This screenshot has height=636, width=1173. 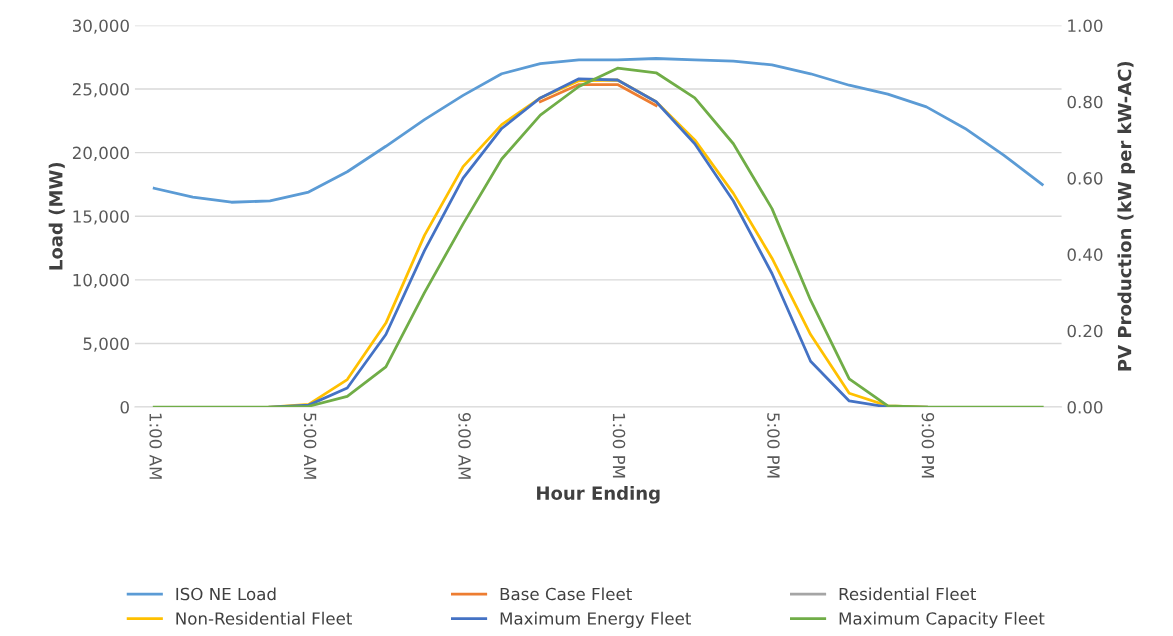 I want to click on legend-label: Non-Residential Fleet, so click(x=264, y=618).